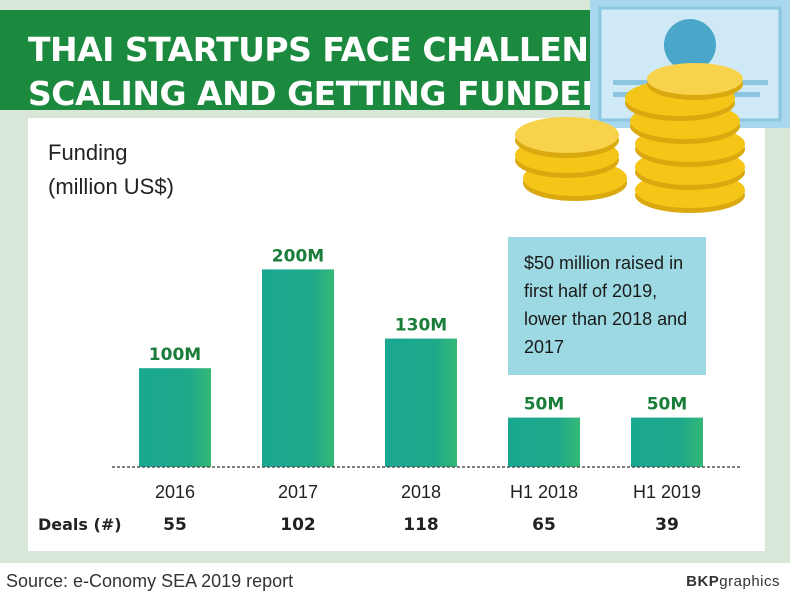 The image size is (790, 609). Describe the element at coordinates (421, 402) in the screenshot. I see `bar-2018` at that location.